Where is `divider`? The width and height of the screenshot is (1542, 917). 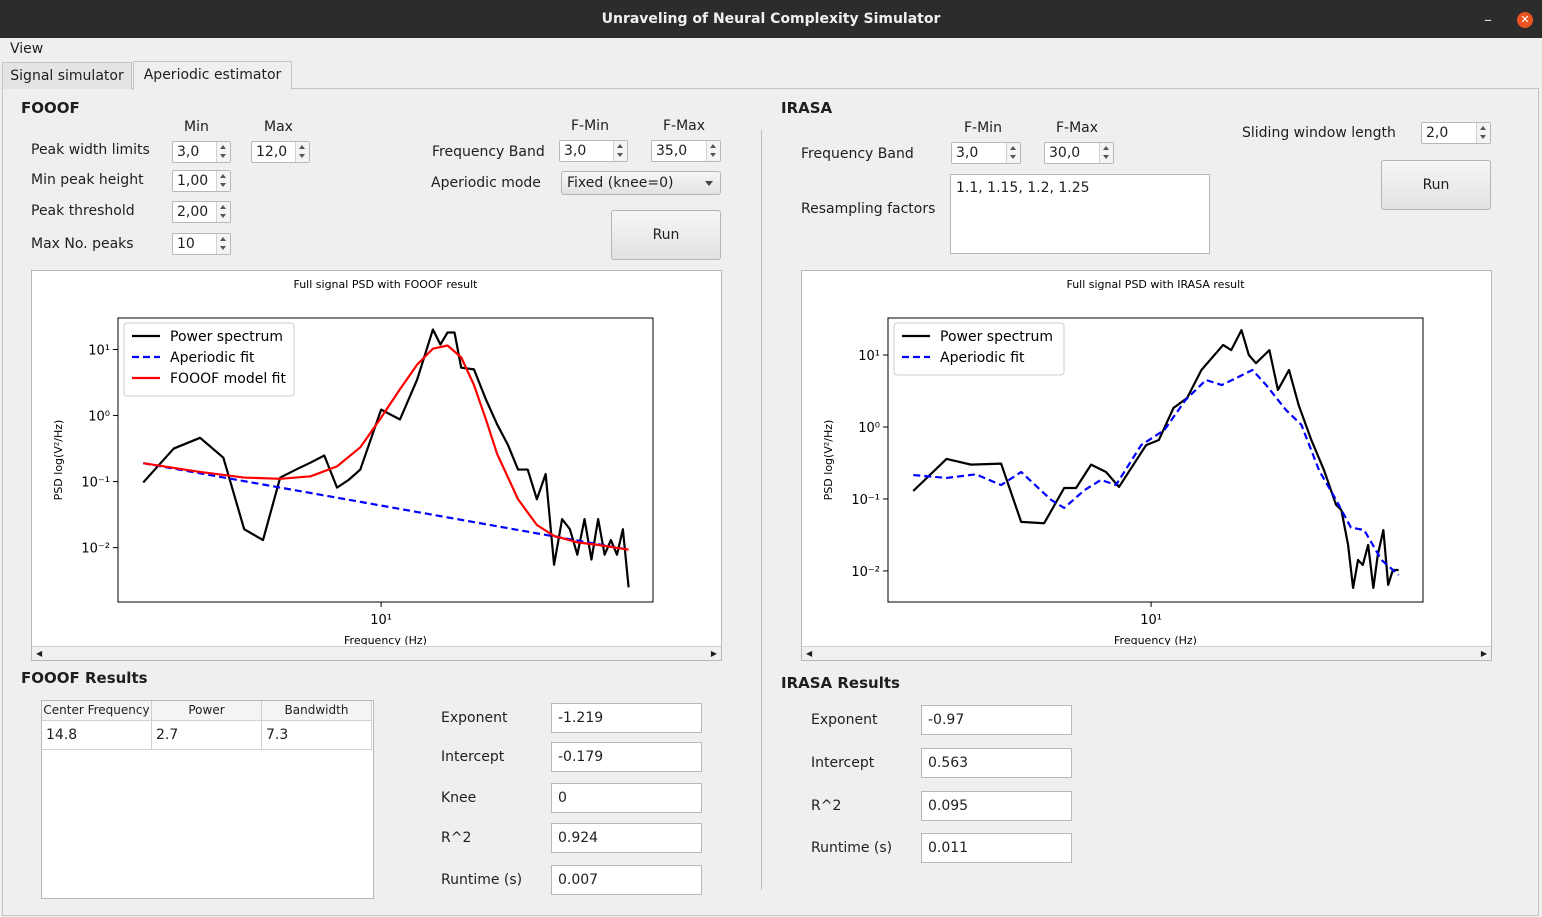
divider is located at coordinates (761, 510).